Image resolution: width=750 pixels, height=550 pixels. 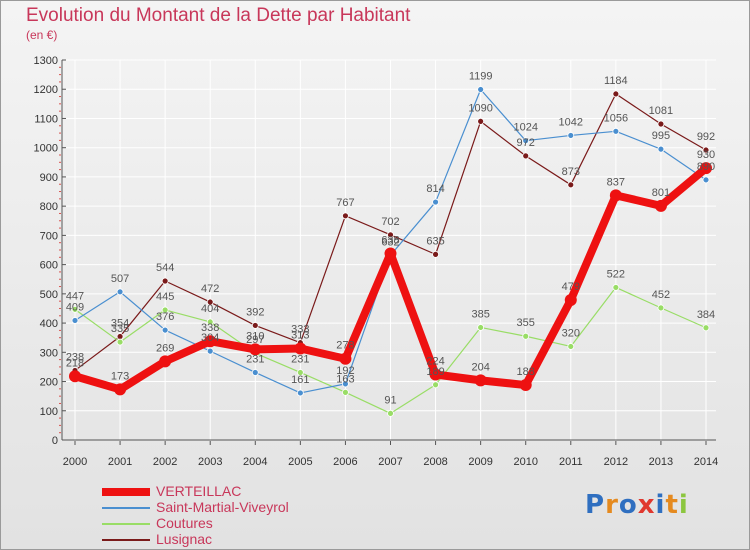 I want to click on data-label-coutures: 231, so click(x=300, y=359).